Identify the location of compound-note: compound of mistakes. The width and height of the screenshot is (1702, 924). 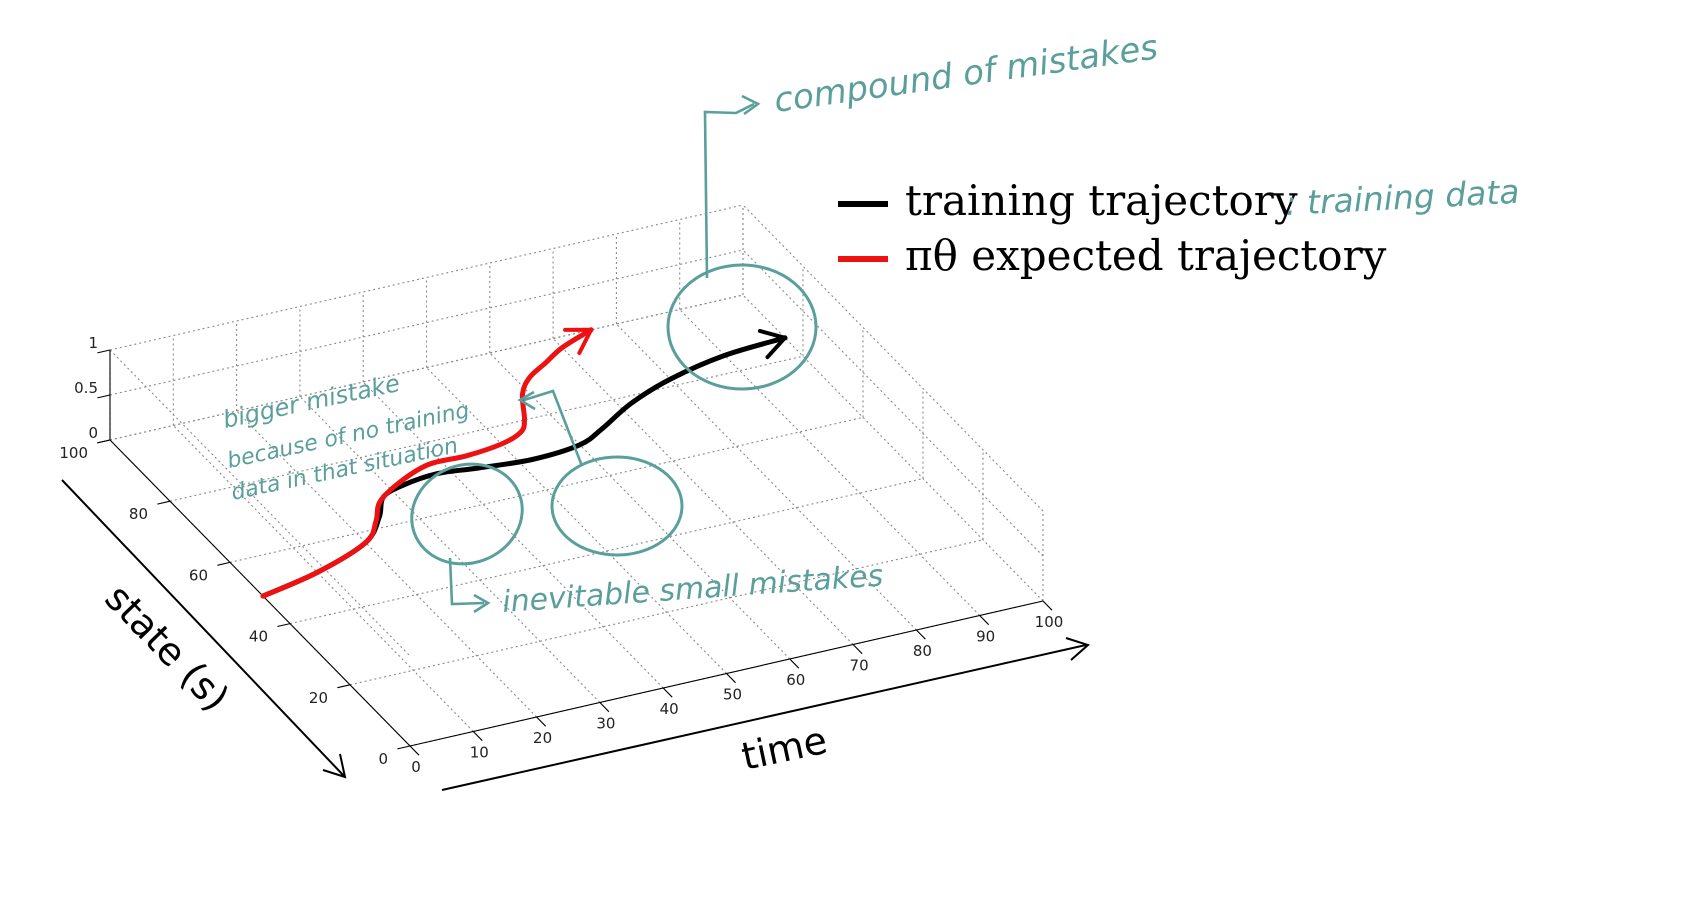
(966, 73).